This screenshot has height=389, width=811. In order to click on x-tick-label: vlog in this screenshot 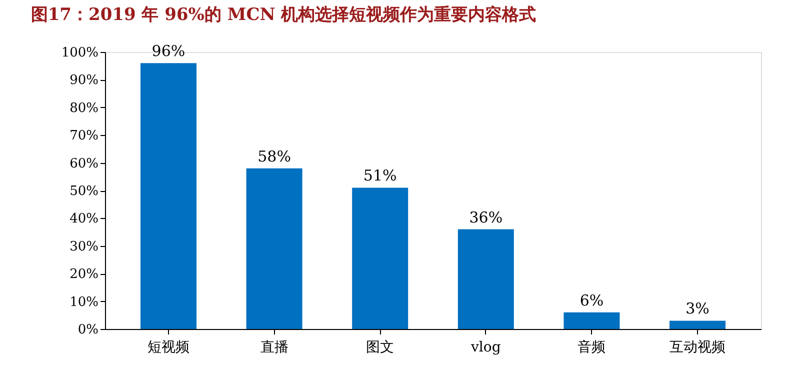, I will do `click(485, 348)`.